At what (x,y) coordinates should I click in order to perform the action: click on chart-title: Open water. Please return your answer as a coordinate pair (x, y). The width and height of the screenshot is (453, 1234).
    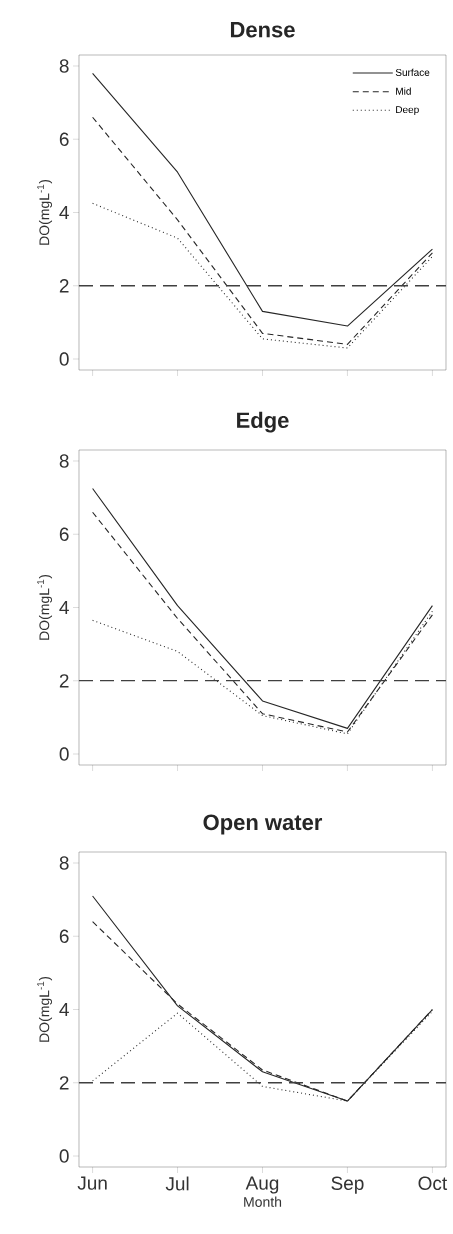
    Looking at the image, I should click on (263, 824).